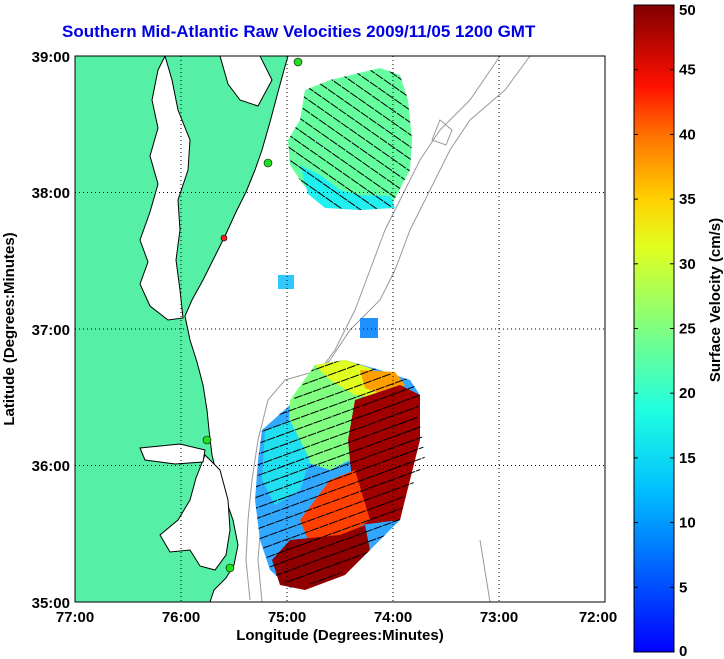  What do you see at coordinates (687, 10) in the screenshot?
I see `colorbar-tick-label: 50` at bounding box center [687, 10].